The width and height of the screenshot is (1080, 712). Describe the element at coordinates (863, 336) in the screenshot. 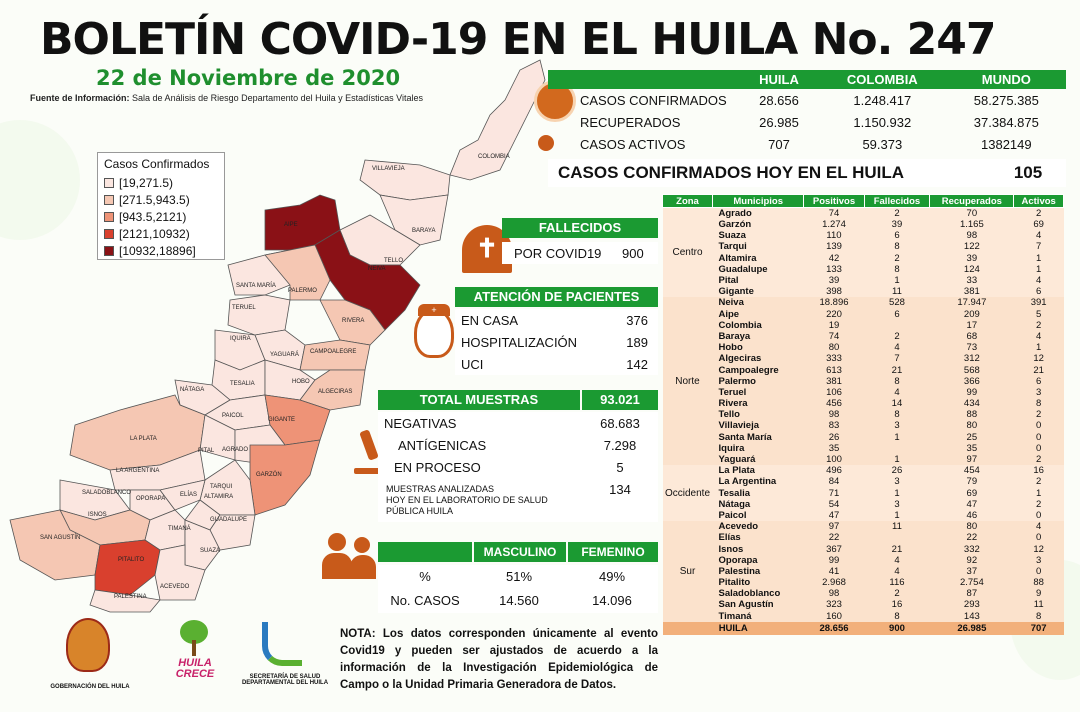

I see `municipio-row: Baraya 74 2 68 4` at that location.